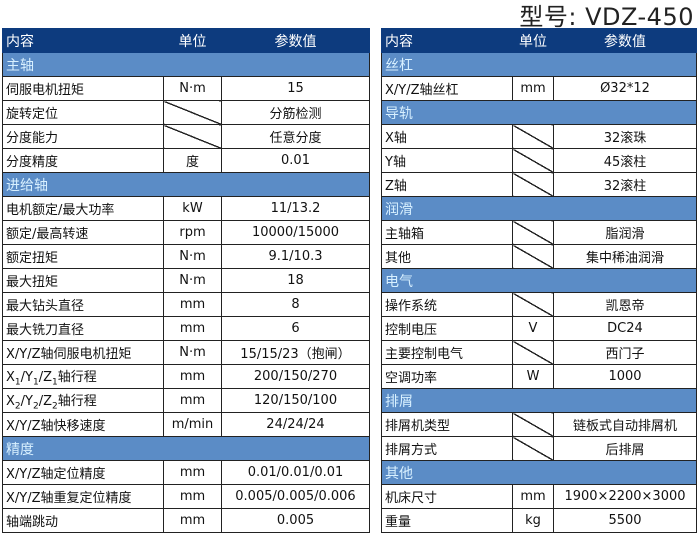  I want to click on table-row: X轴 32滚珠, so click(539, 136).